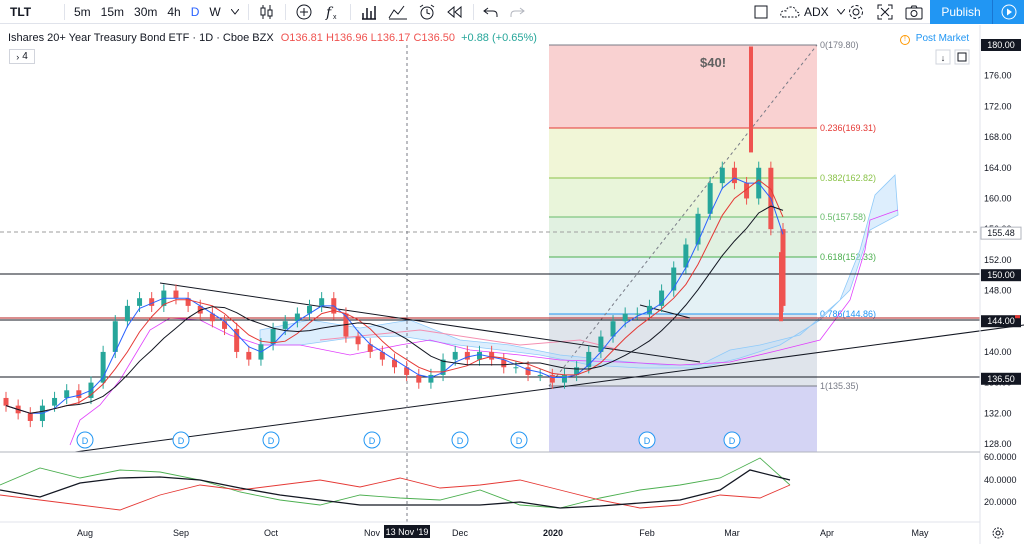 The image size is (1024, 544). Describe the element at coordinates (248, 11) in the screenshot. I see `separator` at that location.